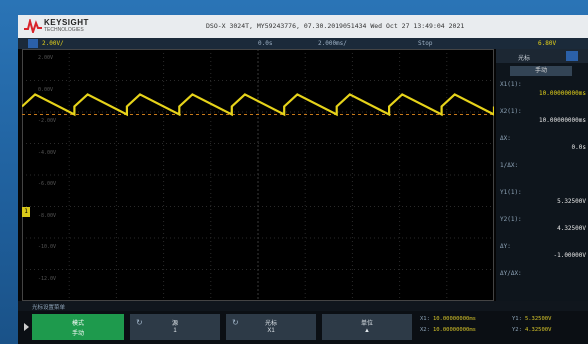  What do you see at coordinates (46, 58) in the screenshot?
I see `grid-label: 2.00V` at bounding box center [46, 58].